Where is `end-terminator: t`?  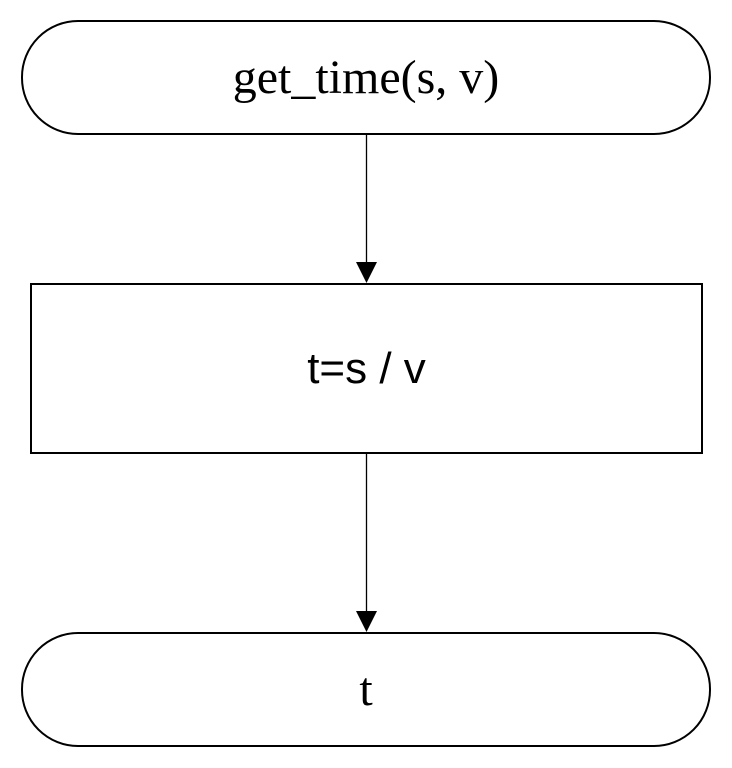
end-terminator: t is located at coordinates (366, 689).